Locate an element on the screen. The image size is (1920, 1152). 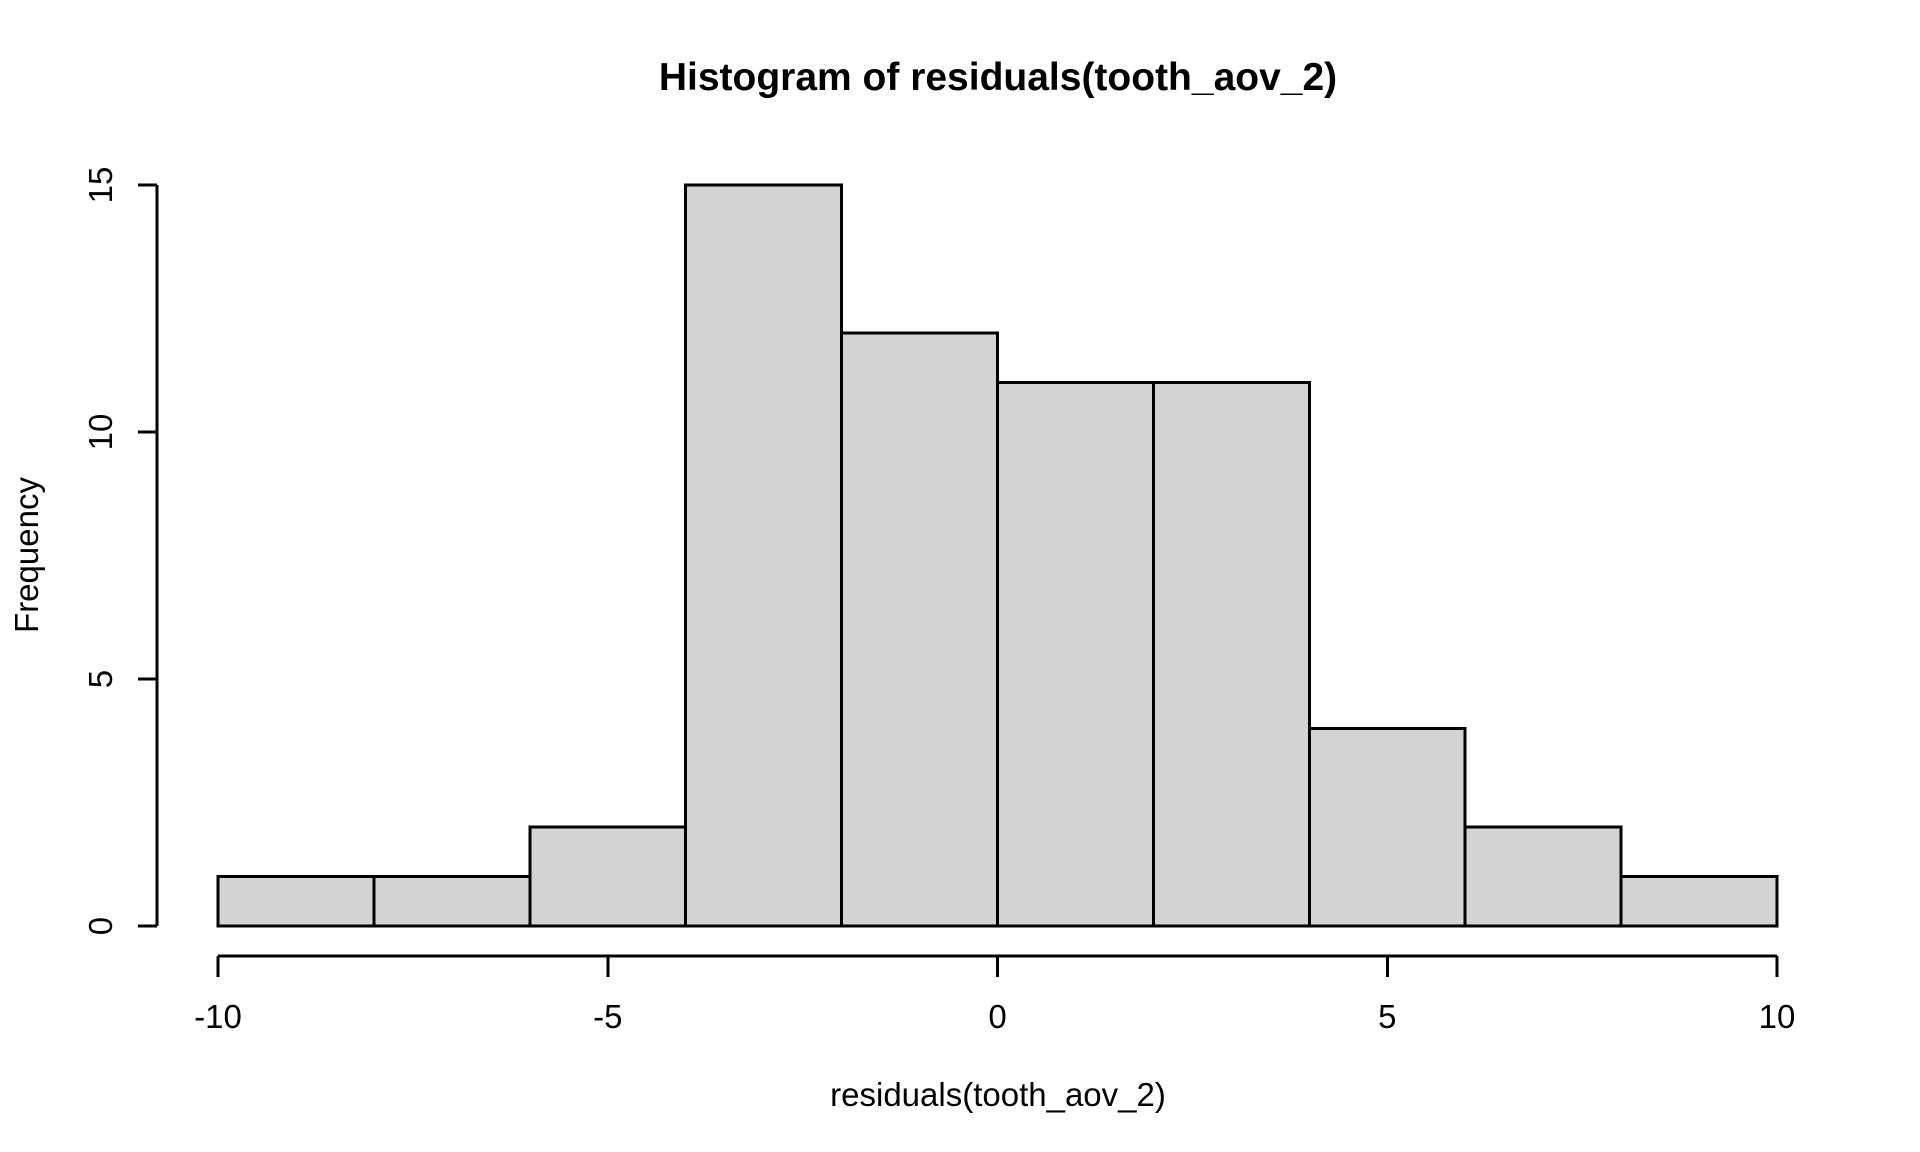
y-tick-label: 0 is located at coordinates (100, 926).